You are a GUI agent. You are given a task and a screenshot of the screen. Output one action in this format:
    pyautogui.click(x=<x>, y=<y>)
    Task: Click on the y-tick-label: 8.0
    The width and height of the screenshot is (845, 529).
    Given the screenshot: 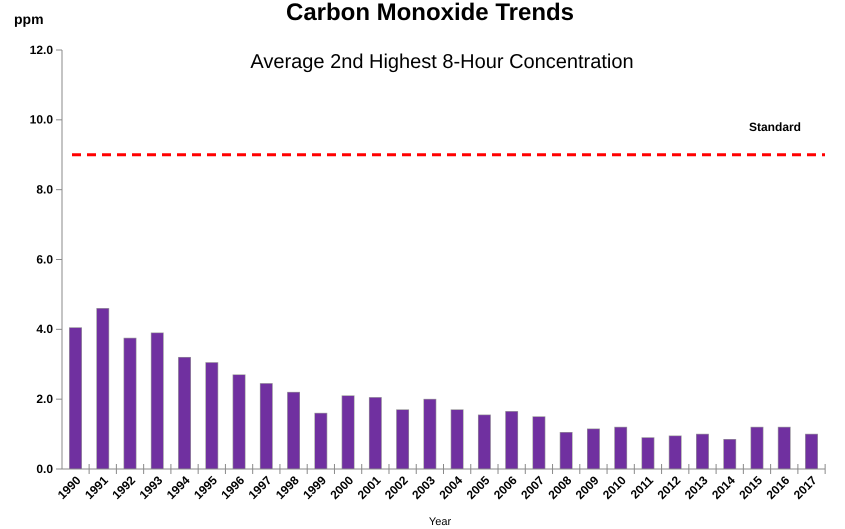 What is the action you would take?
    pyautogui.click(x=45, y=189)
    